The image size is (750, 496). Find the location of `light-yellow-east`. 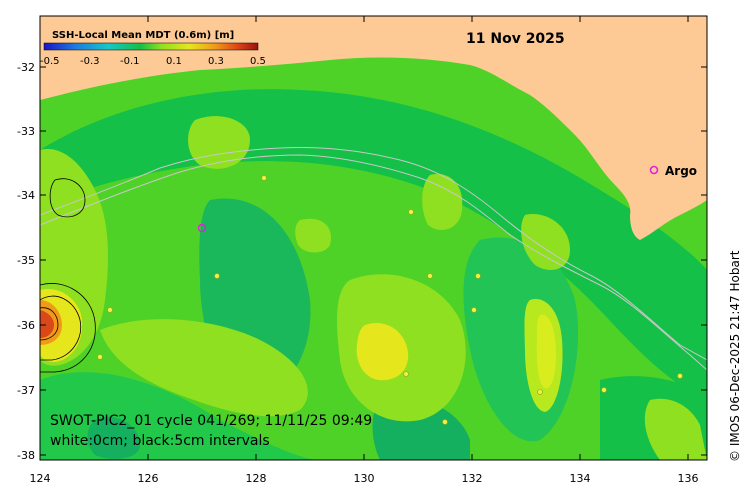

light-yellow-east is located at coordinates (546, 351).